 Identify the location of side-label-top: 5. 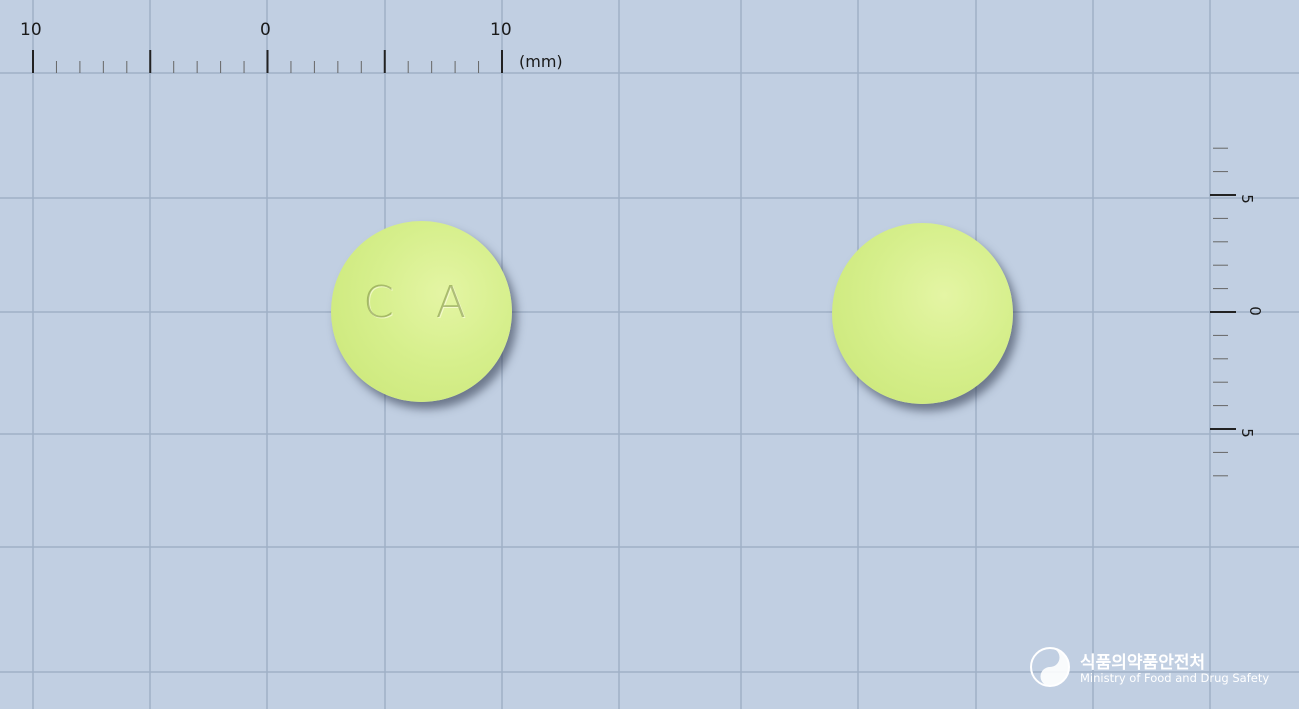
(1246, 199).